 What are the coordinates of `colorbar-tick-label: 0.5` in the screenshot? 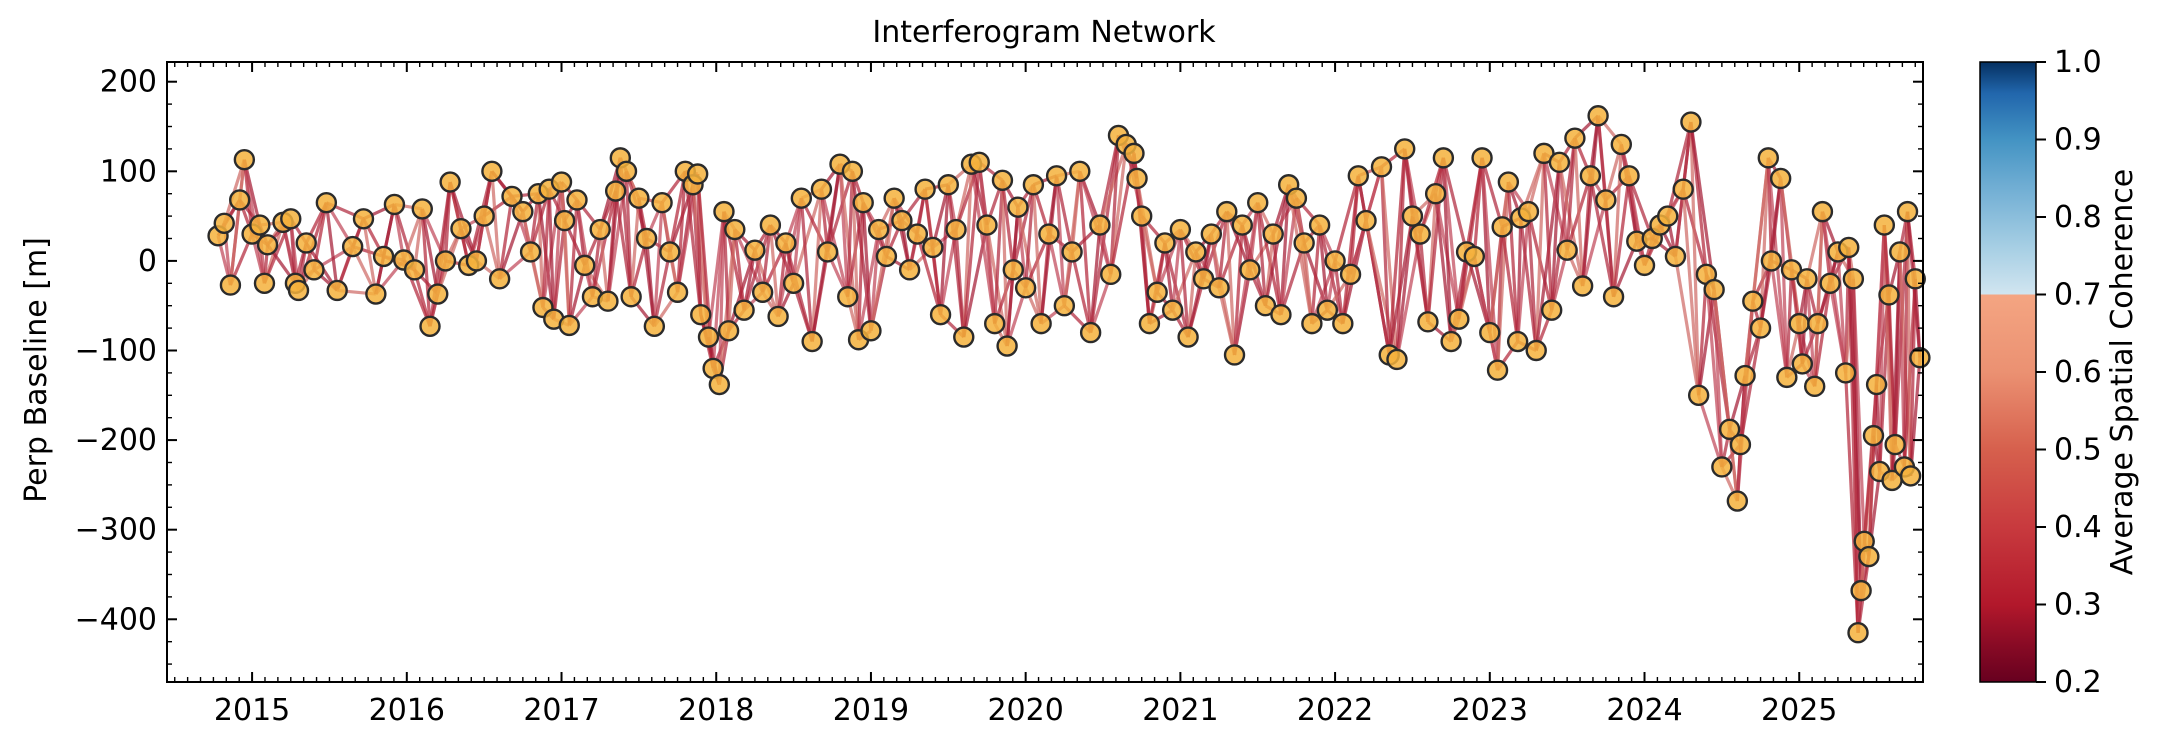 It's located at (2078, 450).